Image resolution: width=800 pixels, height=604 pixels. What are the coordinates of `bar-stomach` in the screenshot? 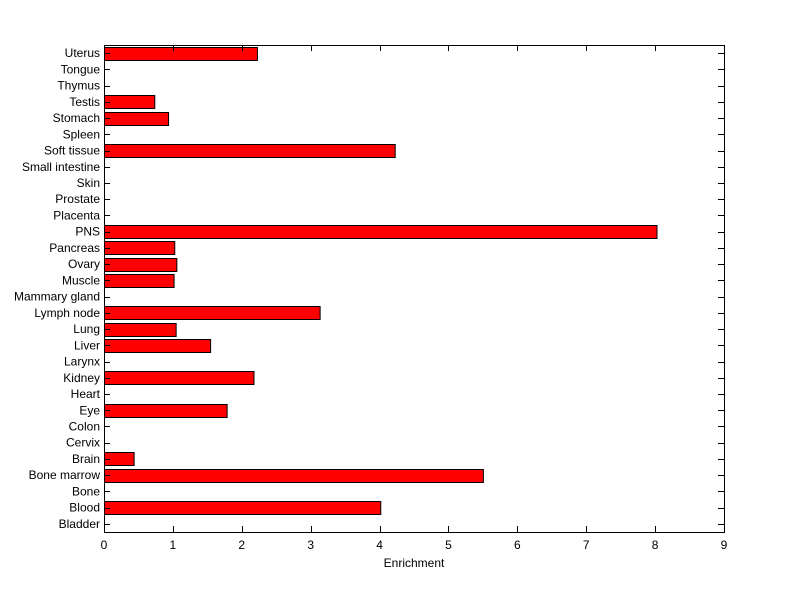 It's located at (137, 119).